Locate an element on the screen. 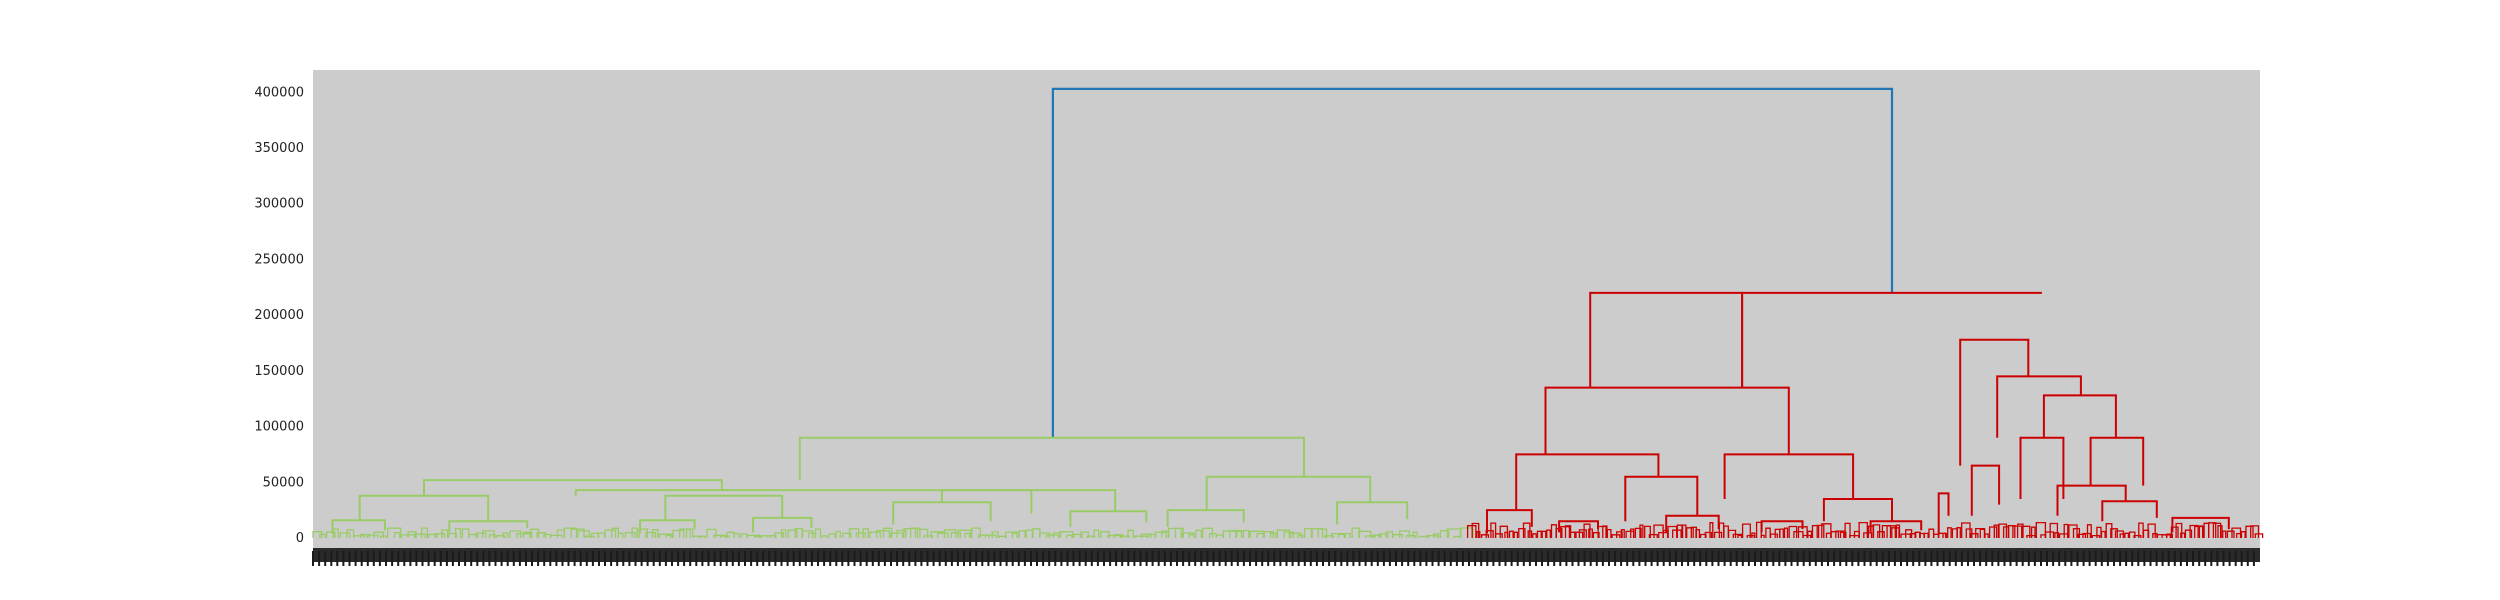  y-tick-label: 0 is located at coordinates (300, 538).